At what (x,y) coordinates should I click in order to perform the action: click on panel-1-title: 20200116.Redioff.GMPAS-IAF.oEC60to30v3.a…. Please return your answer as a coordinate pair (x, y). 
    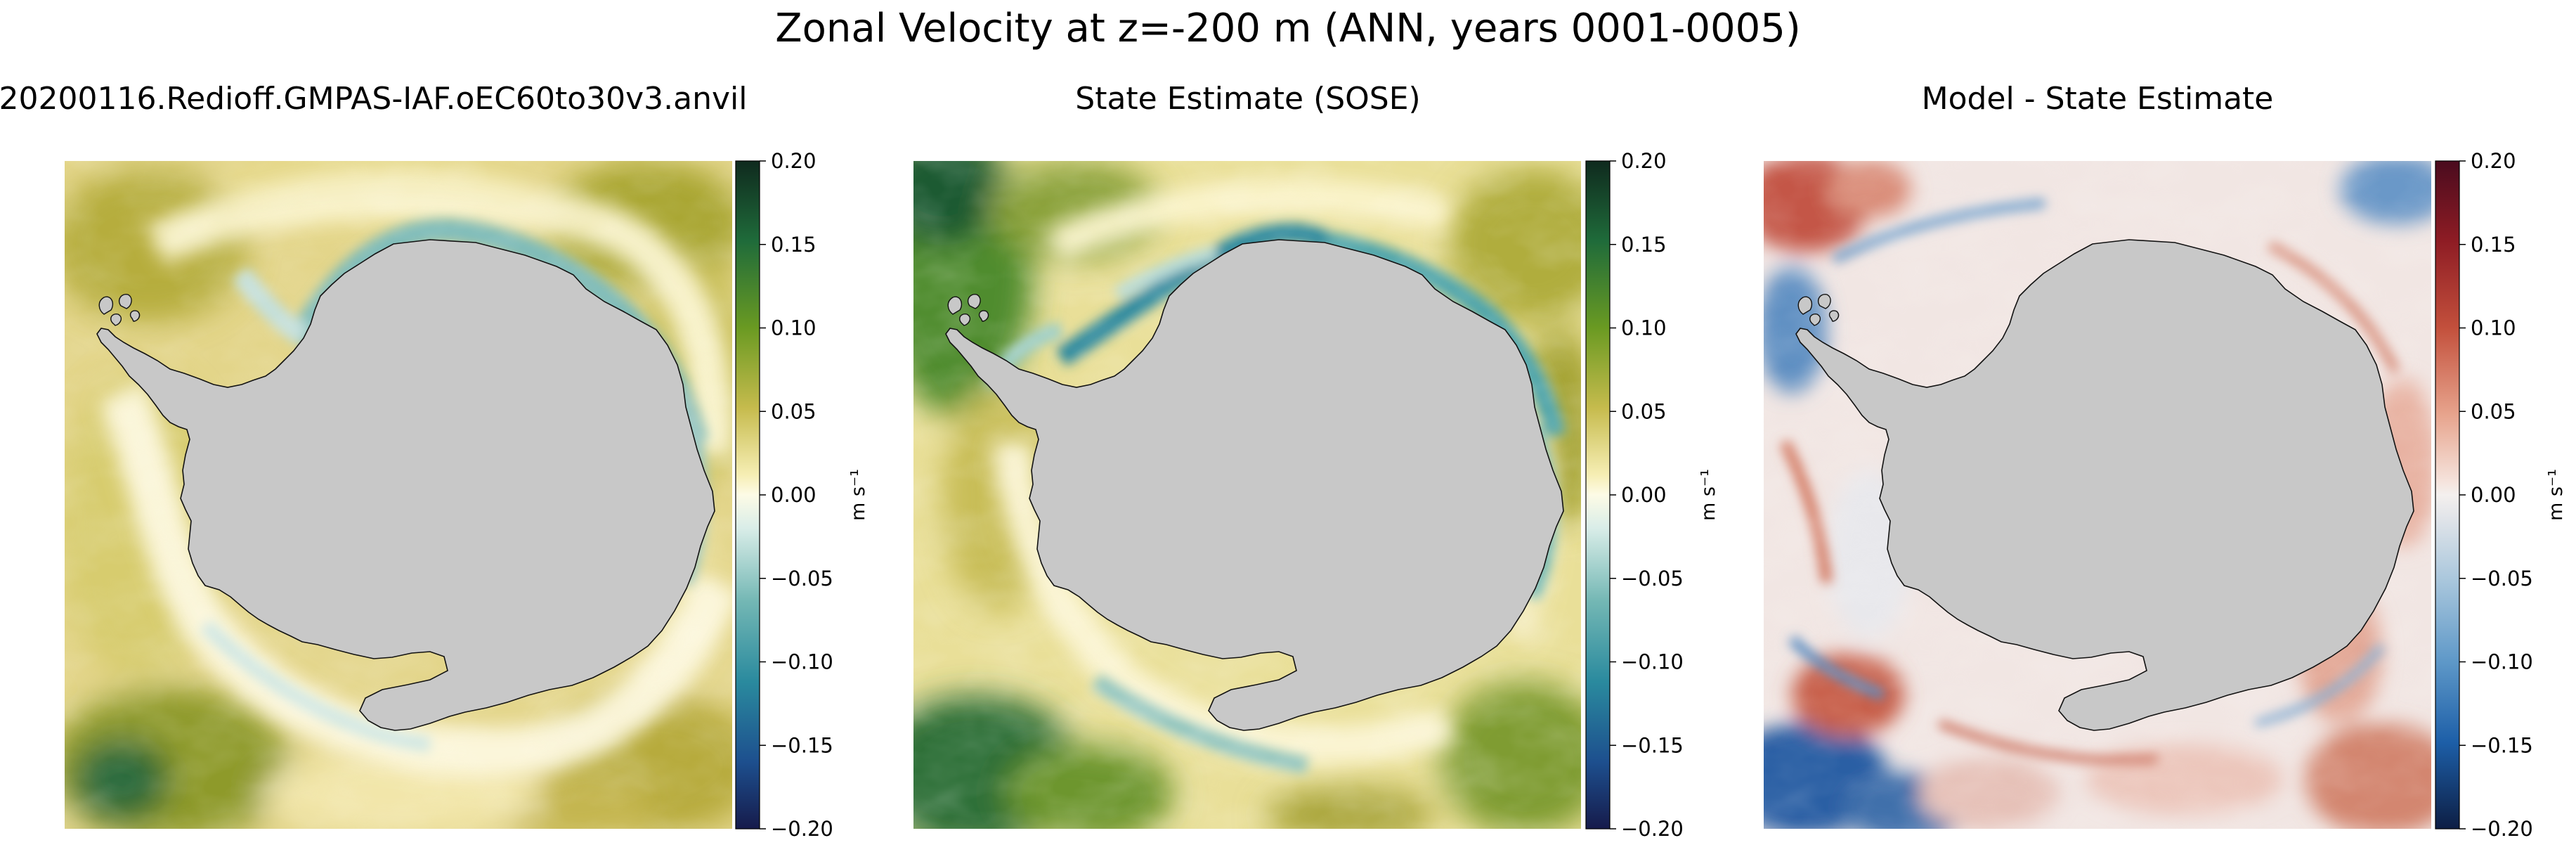
    Looking at the image, I should click on (373, 99).